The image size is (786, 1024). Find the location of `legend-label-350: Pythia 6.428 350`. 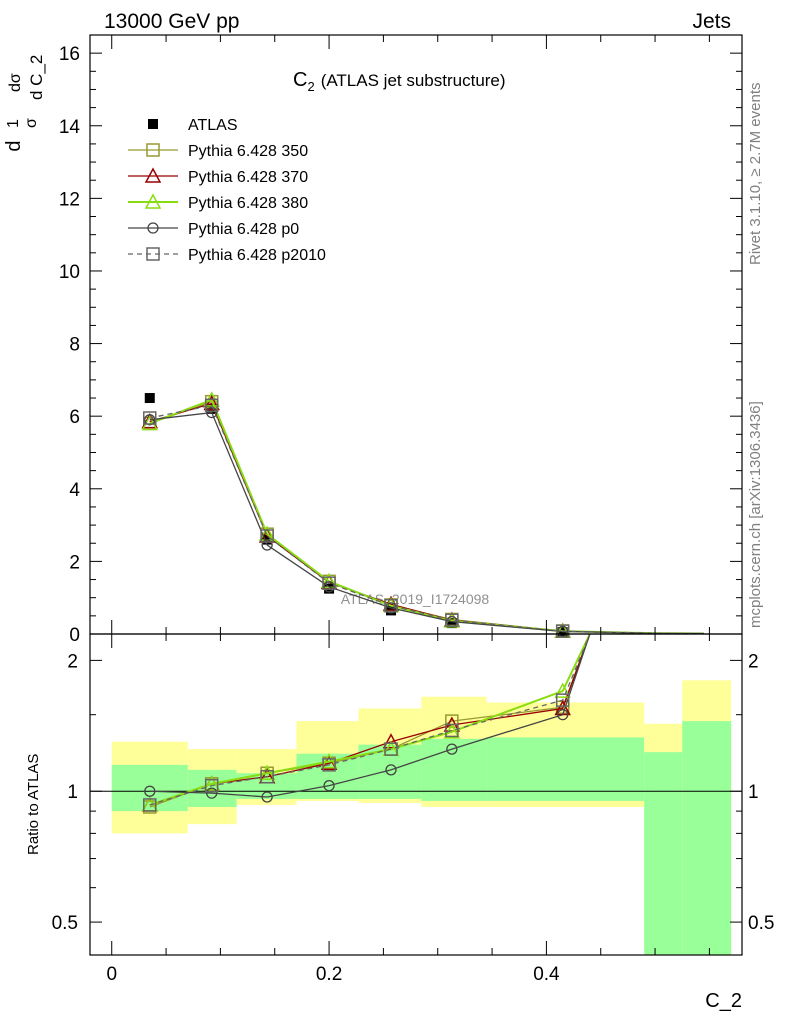

legend-label-350: Pythia 6.428 350 is located at coordinates (248, 151).